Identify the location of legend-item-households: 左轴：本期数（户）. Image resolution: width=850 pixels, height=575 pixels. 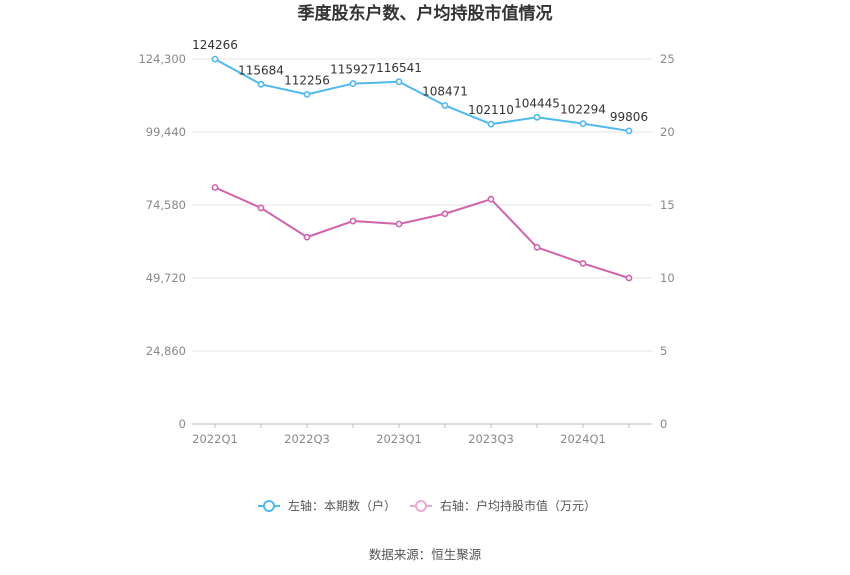
(327, 505).